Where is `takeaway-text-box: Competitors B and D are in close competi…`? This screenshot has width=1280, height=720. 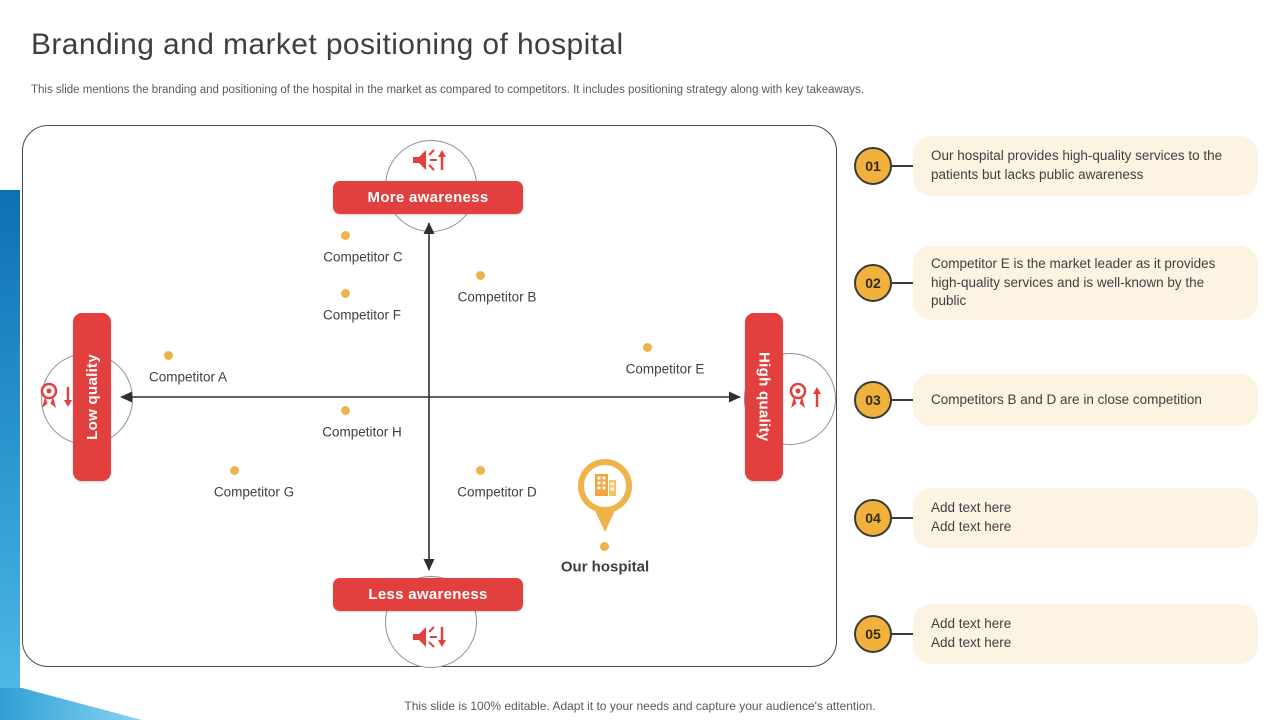
takeaway-text-box: Competitors B and D are in close competi… is located at coordinates (1085, 400).